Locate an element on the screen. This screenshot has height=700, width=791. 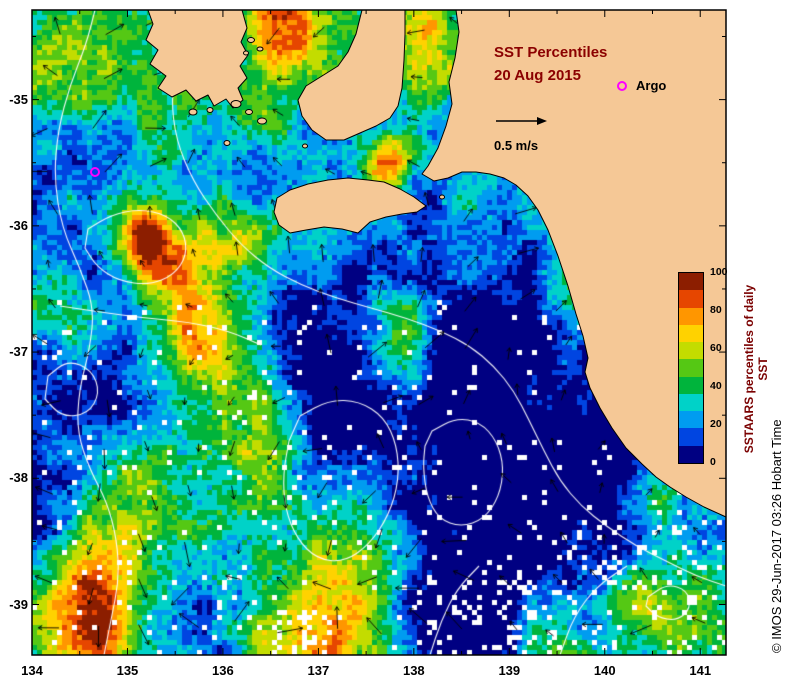
land-kangaroo-island is located at coordinates (350, 205).